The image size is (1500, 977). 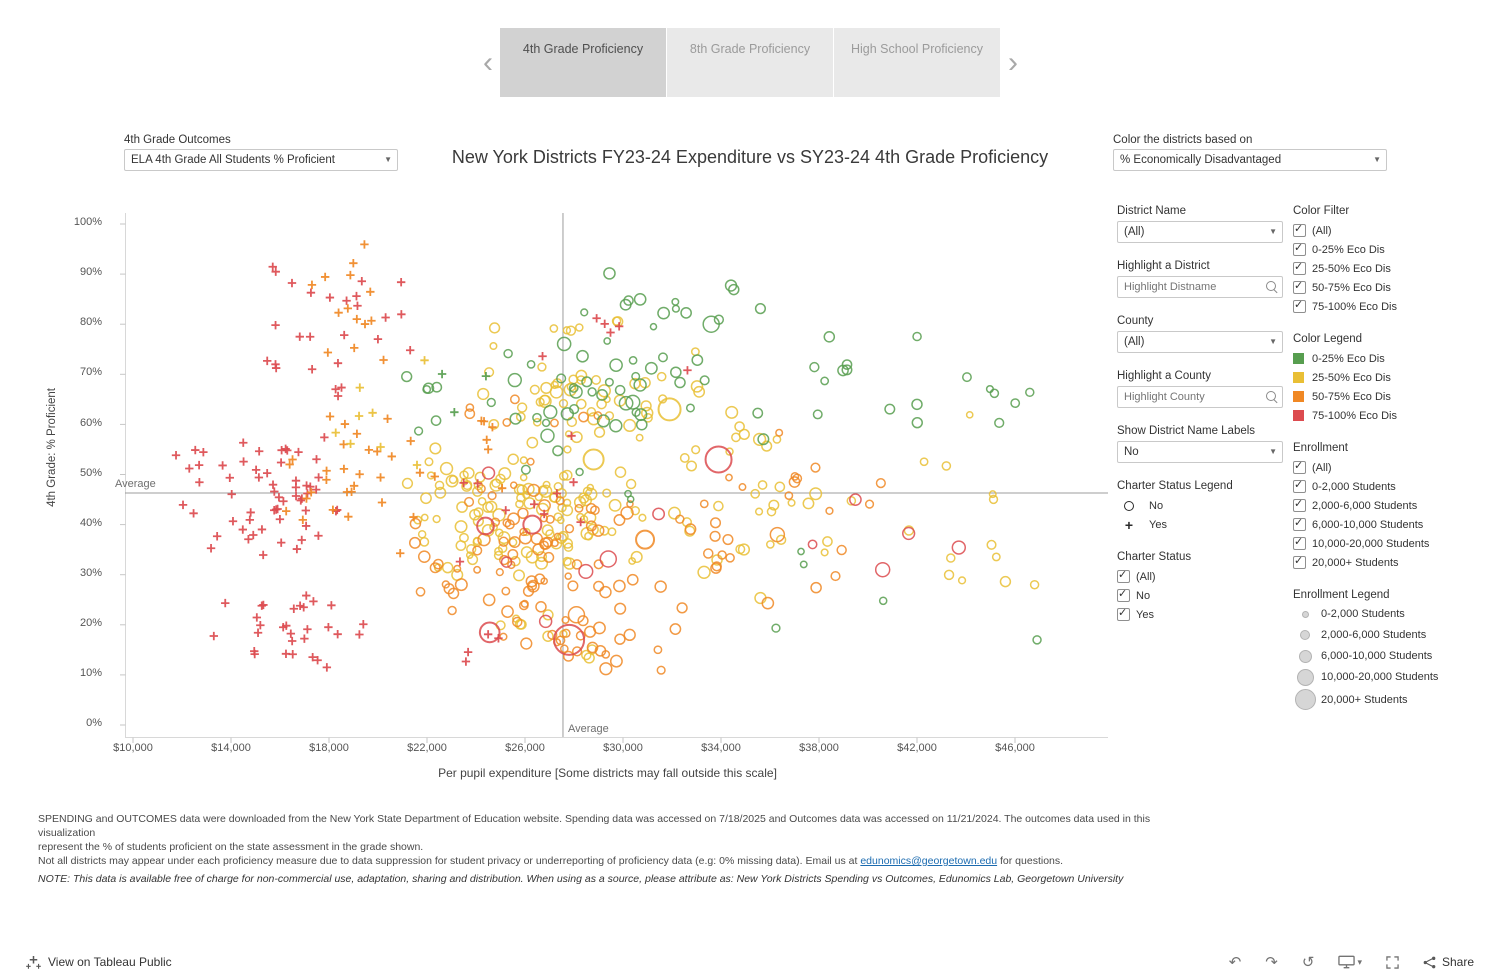 I want to click on tab-4th-grade-proficiency: 4th Grade Proficiency, so click(x=583, y=62).